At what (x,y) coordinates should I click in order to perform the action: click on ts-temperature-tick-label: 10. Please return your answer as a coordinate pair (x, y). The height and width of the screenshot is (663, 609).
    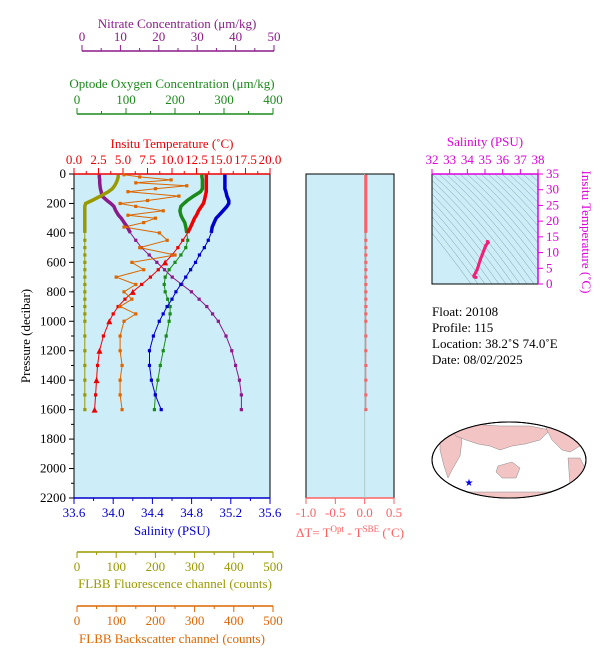
    Looking at the image, I should click on (552, 252).